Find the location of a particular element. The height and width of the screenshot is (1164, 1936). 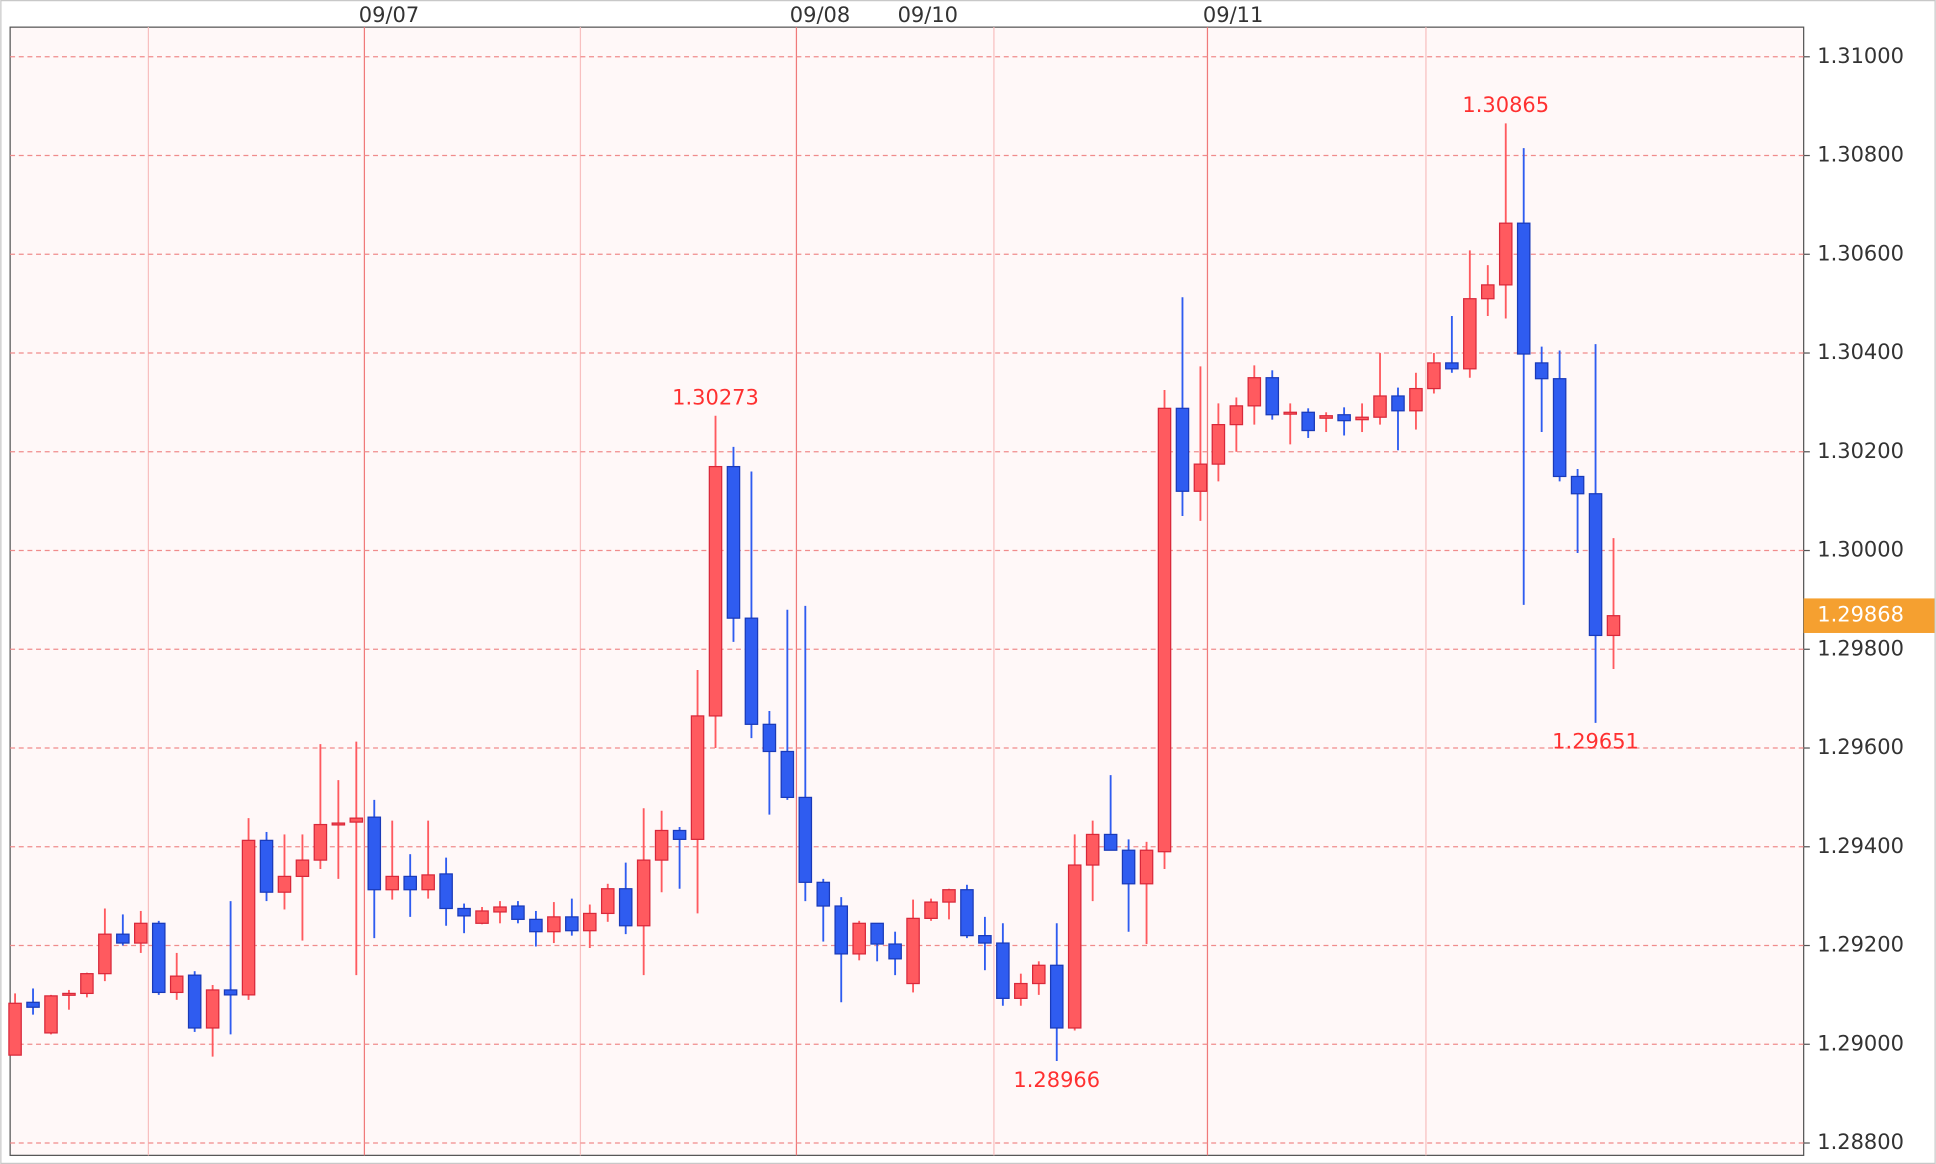

x-tick-label: 09/11 is located at coordinates (1233, 15).